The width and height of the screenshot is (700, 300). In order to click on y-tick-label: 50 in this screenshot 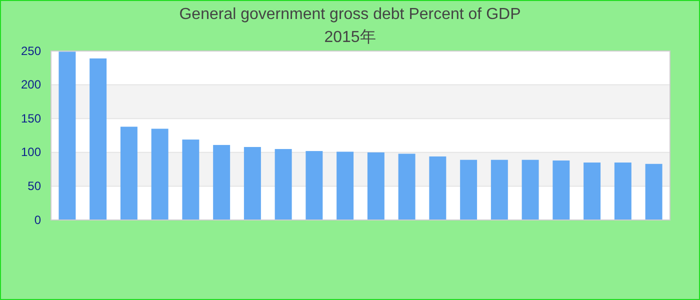, I will do `click(35, 186)`.